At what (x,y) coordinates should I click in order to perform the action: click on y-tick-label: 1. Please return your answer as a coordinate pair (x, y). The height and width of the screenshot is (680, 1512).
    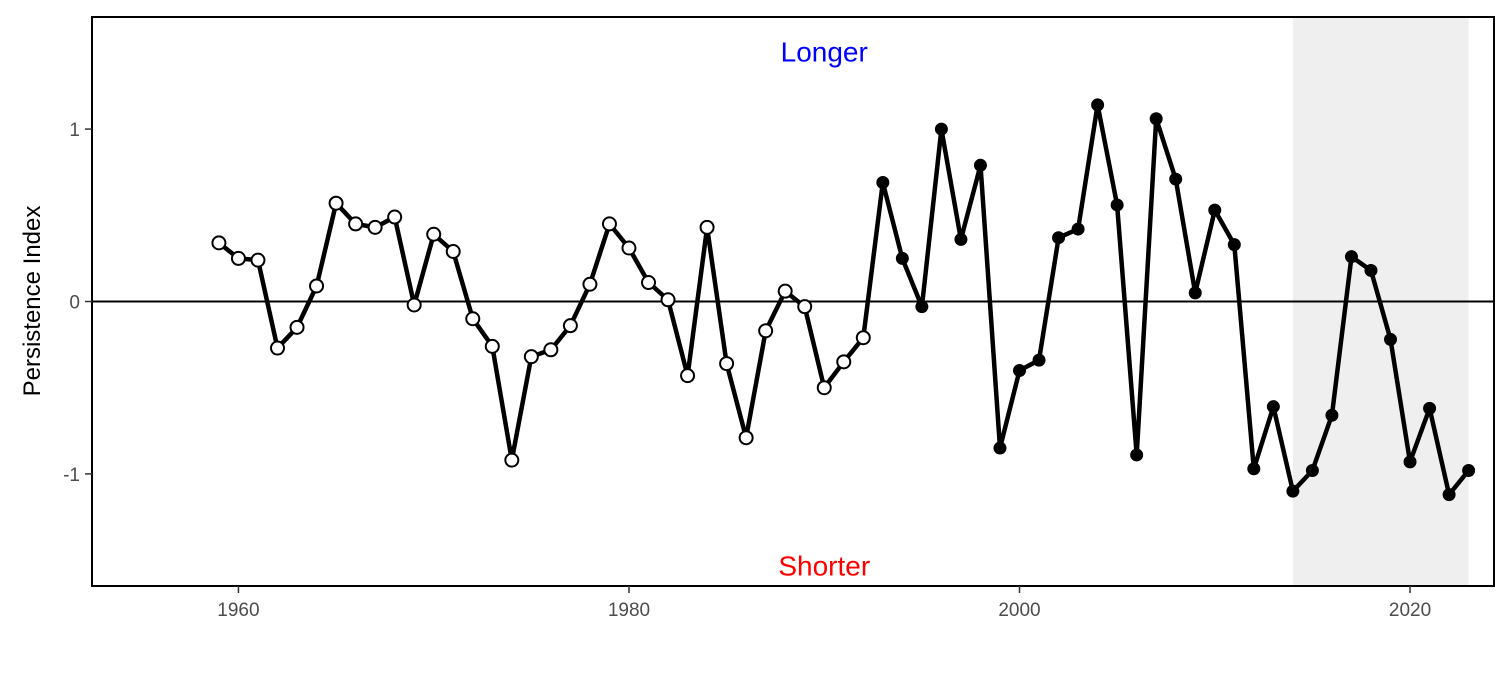
    Looking at the image, I should click on (74, 130).